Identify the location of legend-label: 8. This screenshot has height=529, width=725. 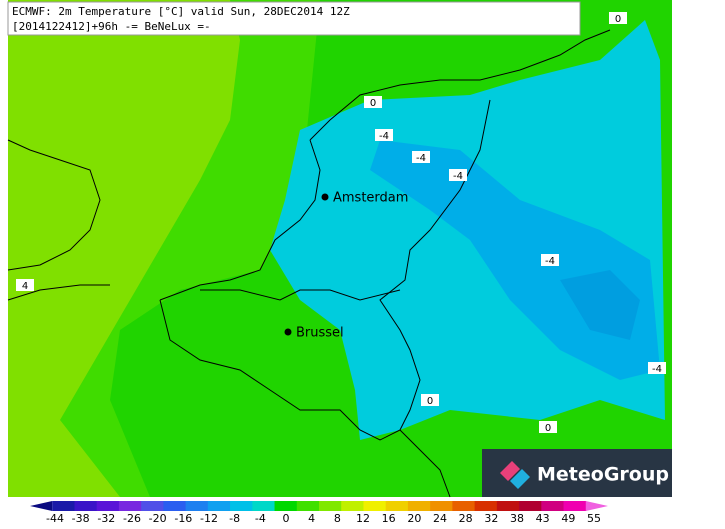
(337, 518).